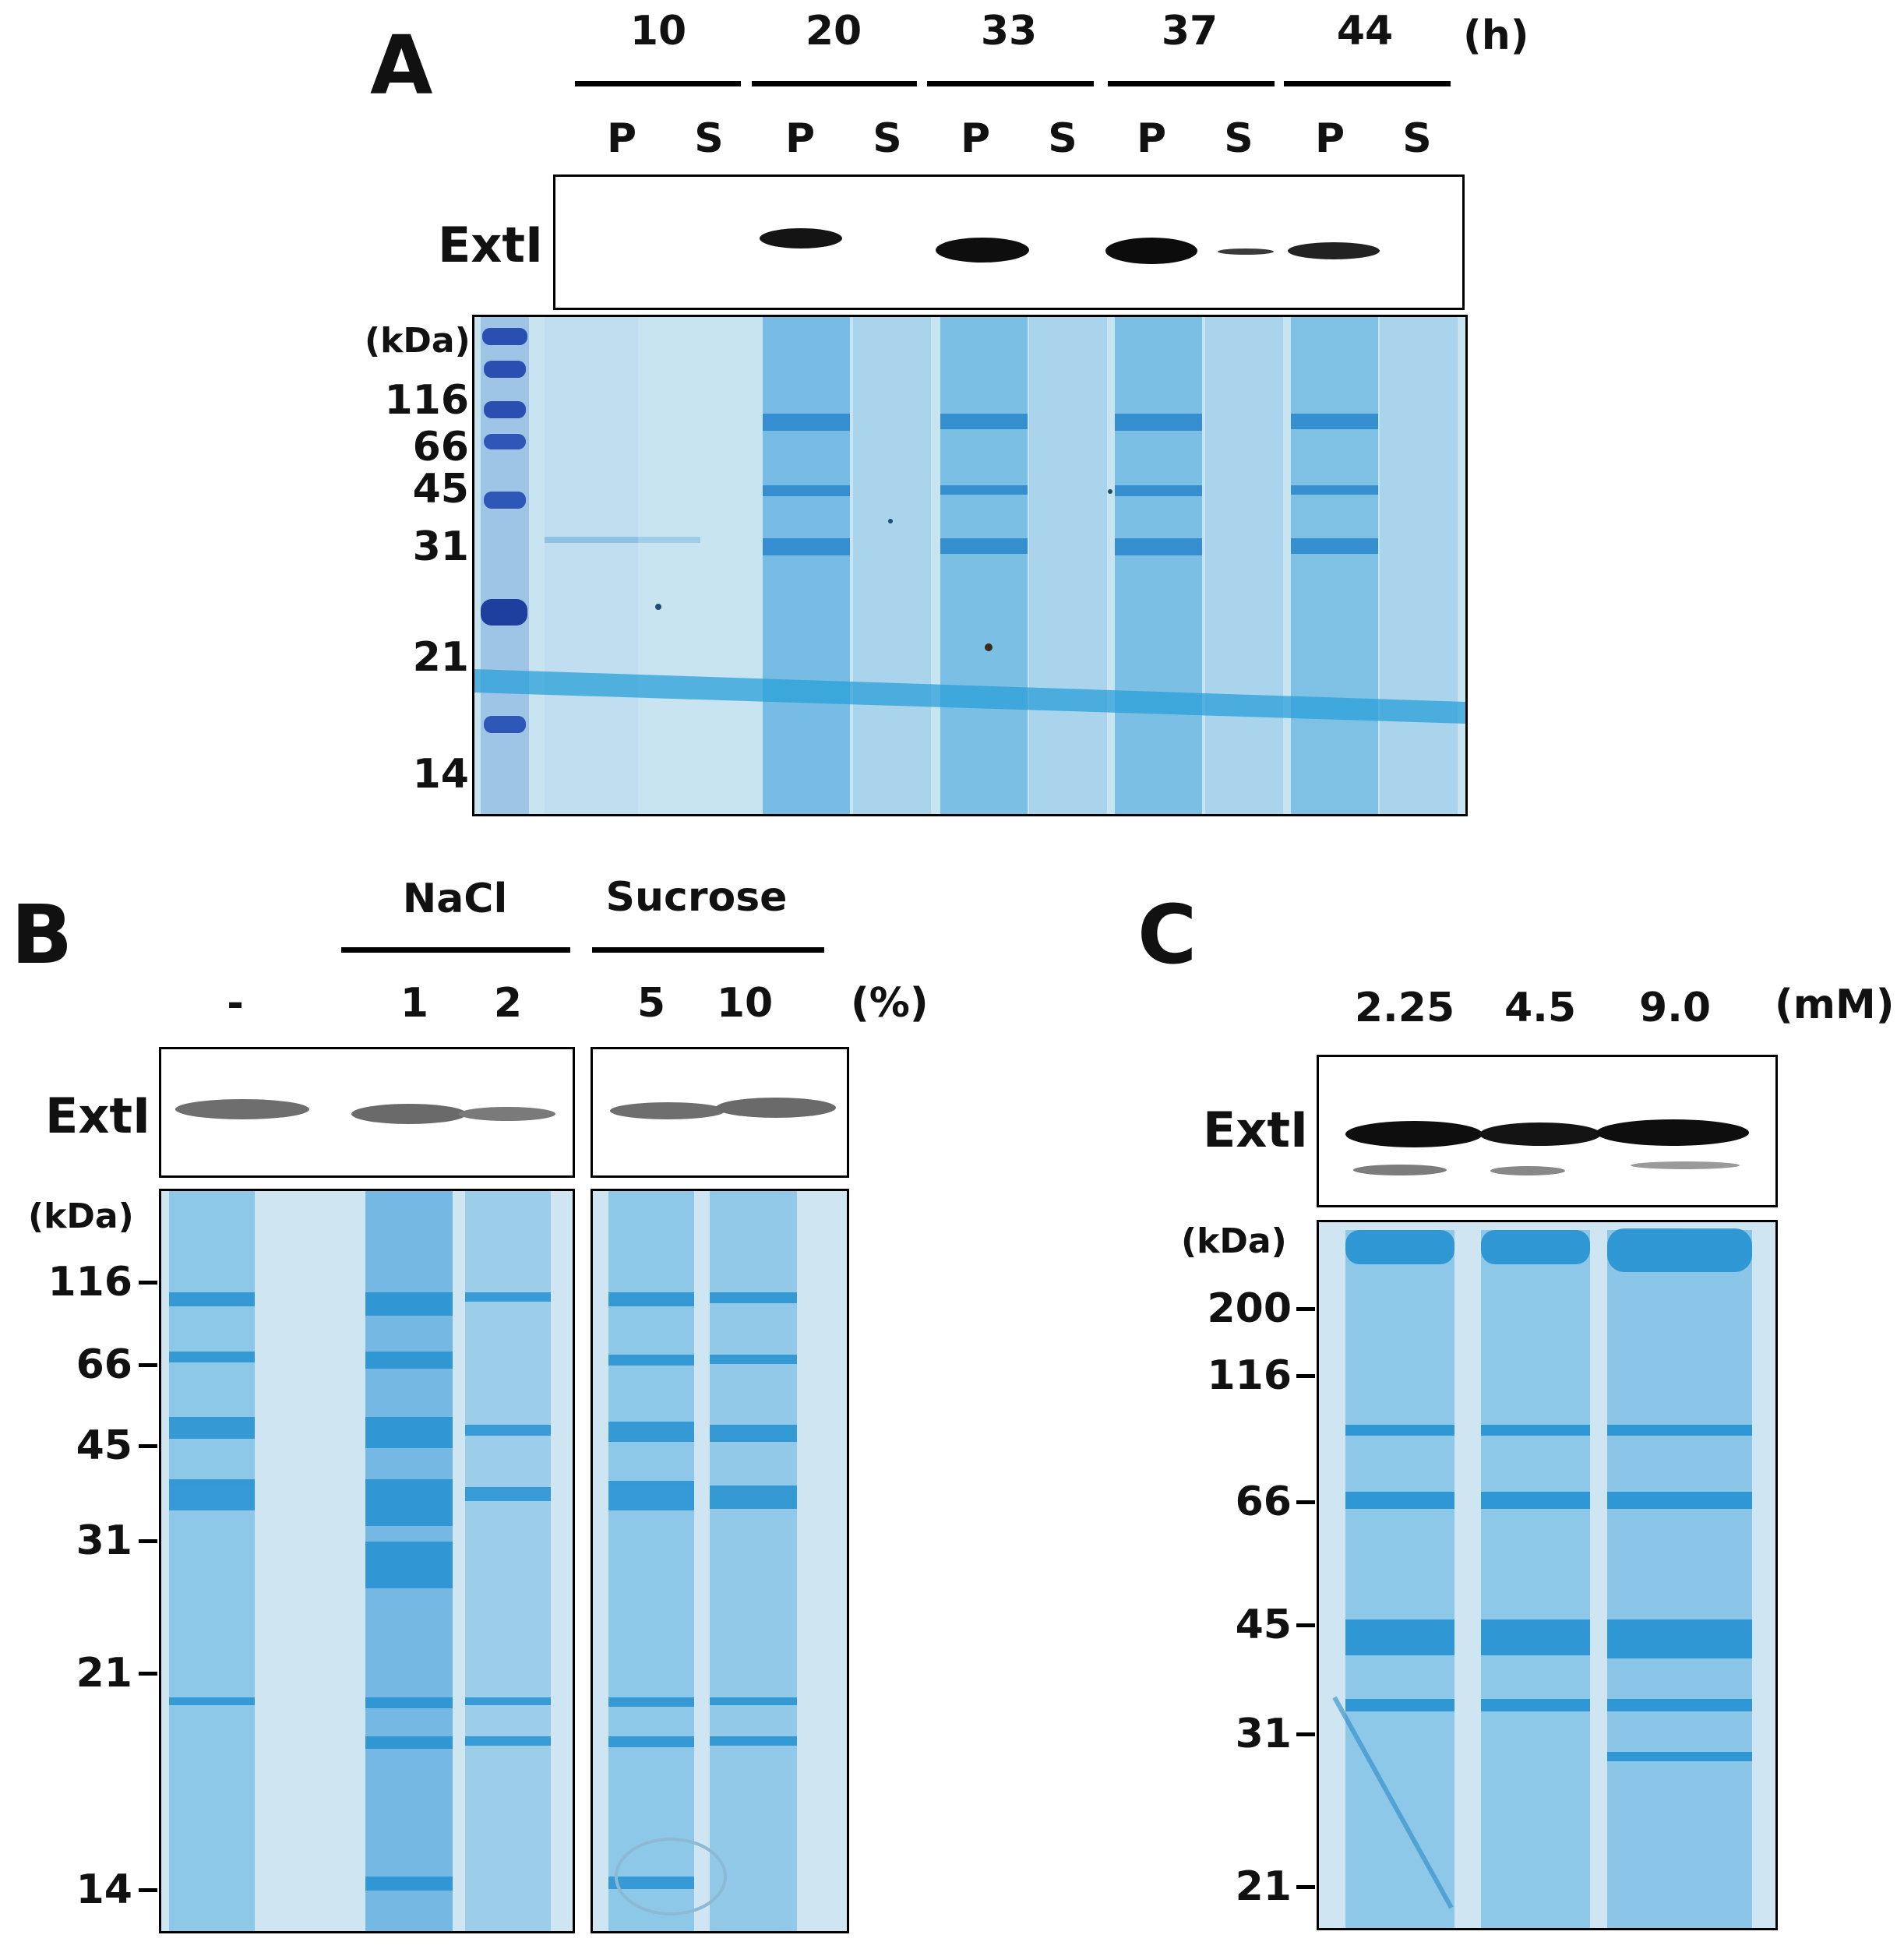 The height and width of the screenshot is (1956, 1904). I want to click on timepoint-label: 20, so click(833, 31).